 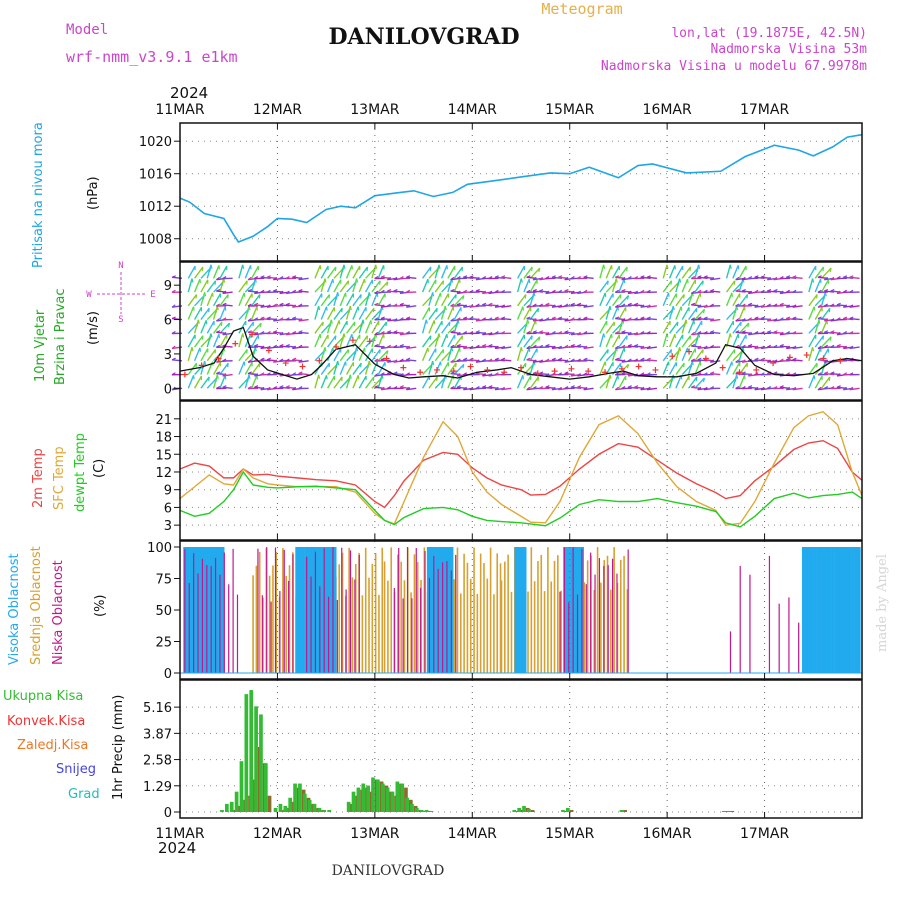 I want to click on year-top: 2024, so click(x=189, y=93).